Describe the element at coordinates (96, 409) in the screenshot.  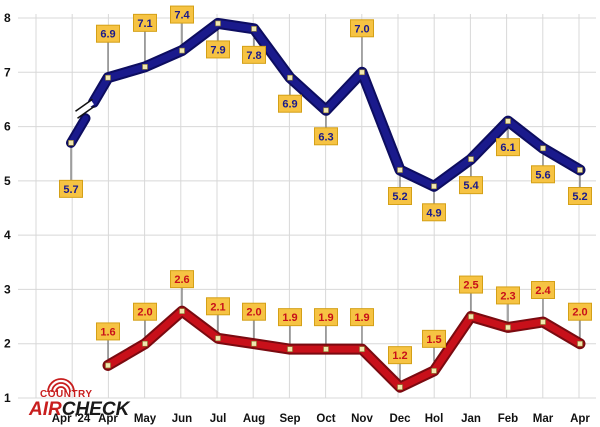
I see `logo-check-text: CHECK` at that location.